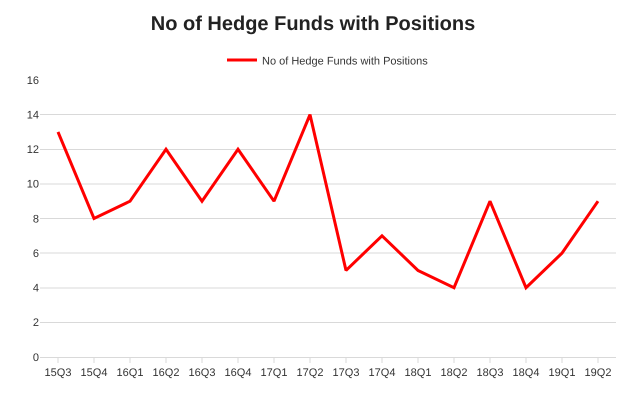 The height and width of the screenshot is (397, 626). Describe the element at coordinates (32, 150) in the screenshot. I see `y-tick-label: 12` at that location.